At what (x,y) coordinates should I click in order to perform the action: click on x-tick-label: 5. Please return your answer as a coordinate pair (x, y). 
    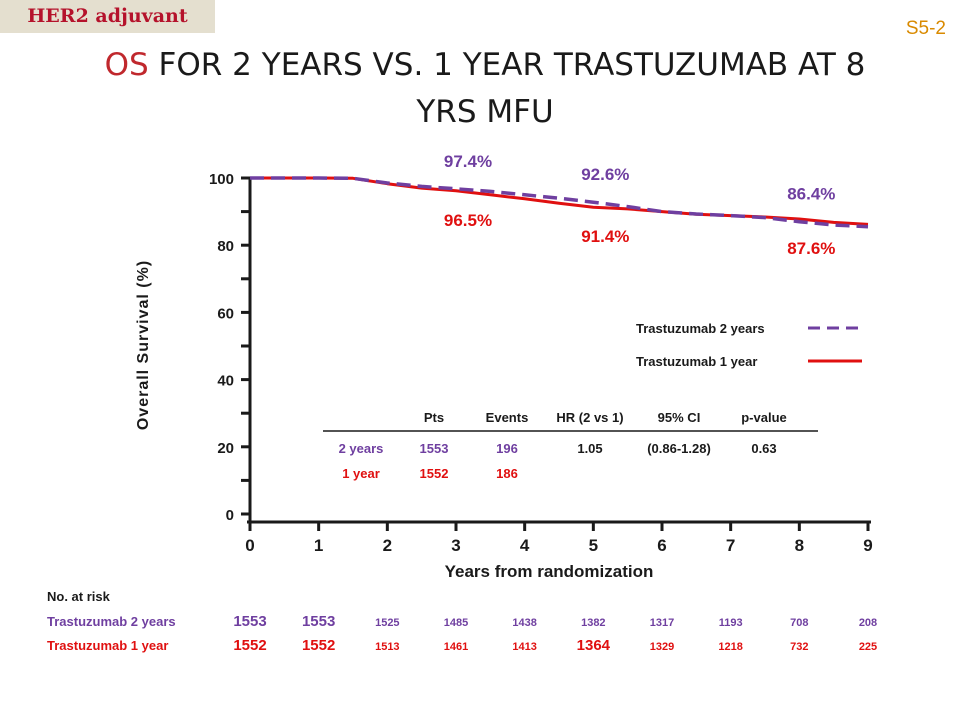
    Looking at the image, I should click on (593, 545).